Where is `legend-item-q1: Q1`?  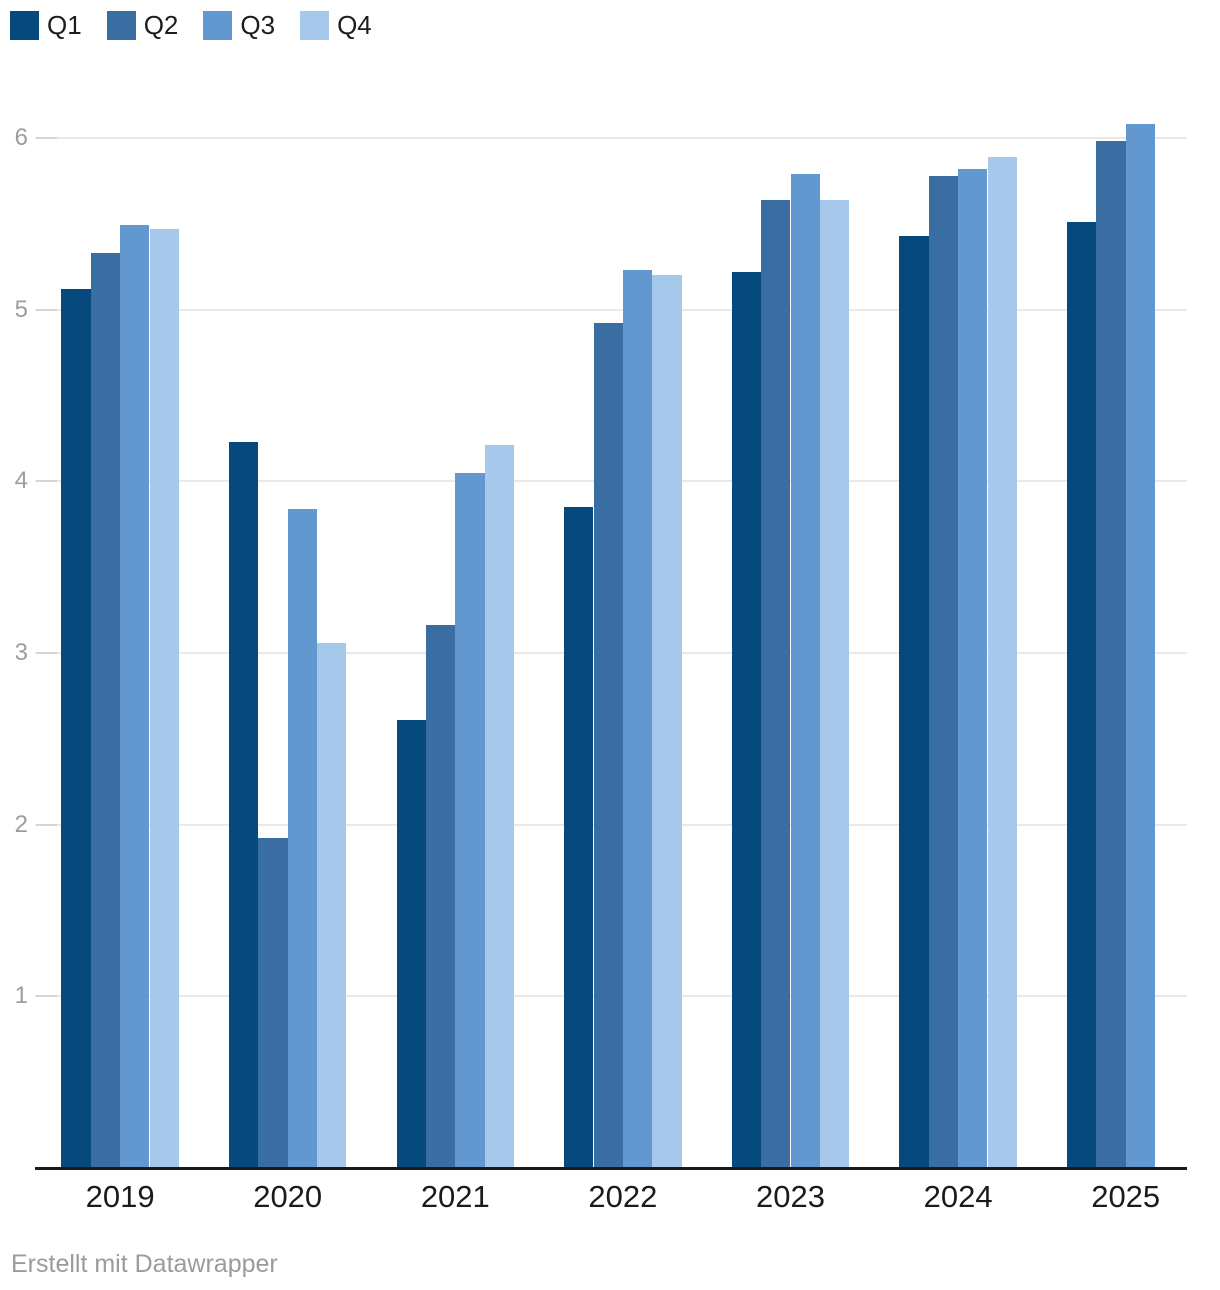
legend-item-q1: Q1 is located at coordinates (46, 25).